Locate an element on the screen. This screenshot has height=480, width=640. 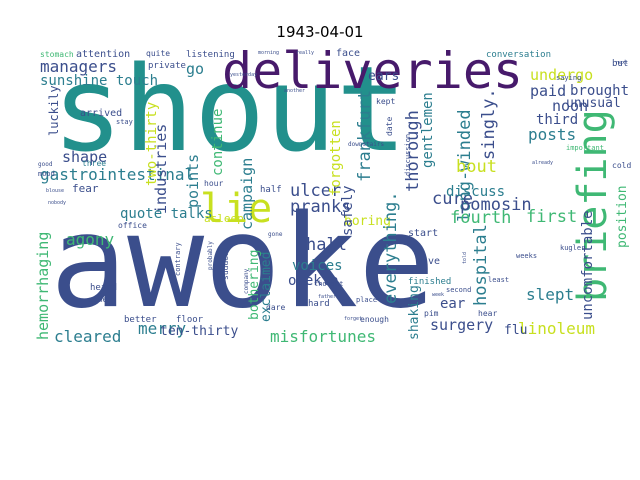
word-conversation: conversation is located at coordinates (518, 55).